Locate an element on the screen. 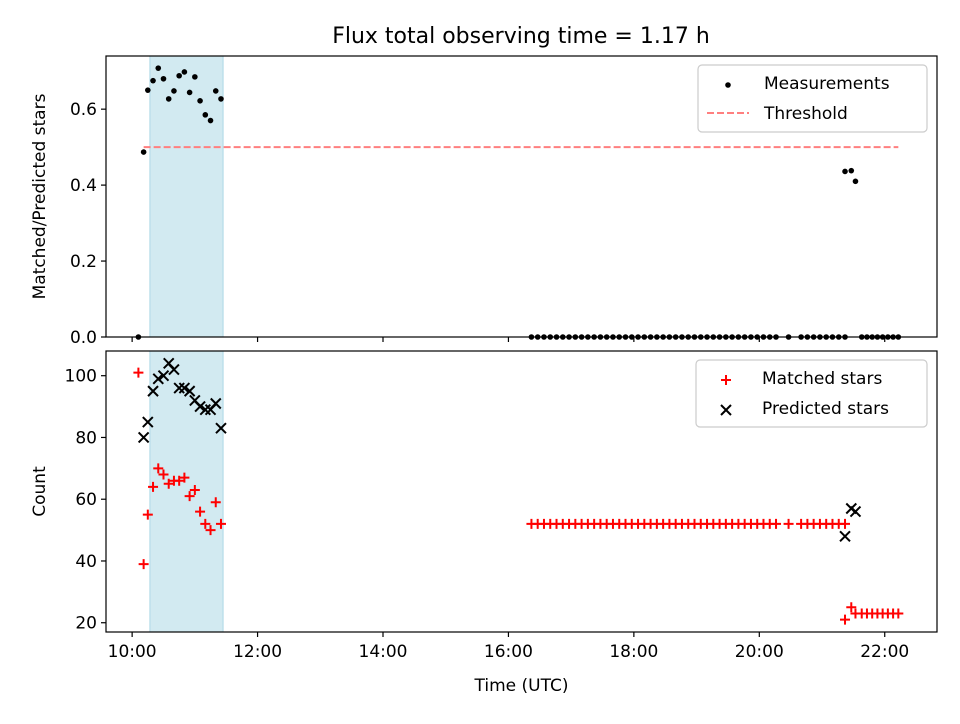  x-axis-label: Time (UTC) is located at coordinates (521, 686).